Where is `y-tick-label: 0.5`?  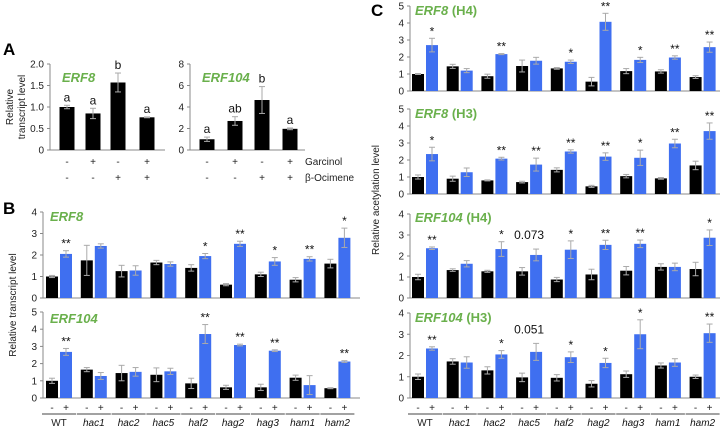 y-tick-label: 0.5 is located at coordinates (37, 129).